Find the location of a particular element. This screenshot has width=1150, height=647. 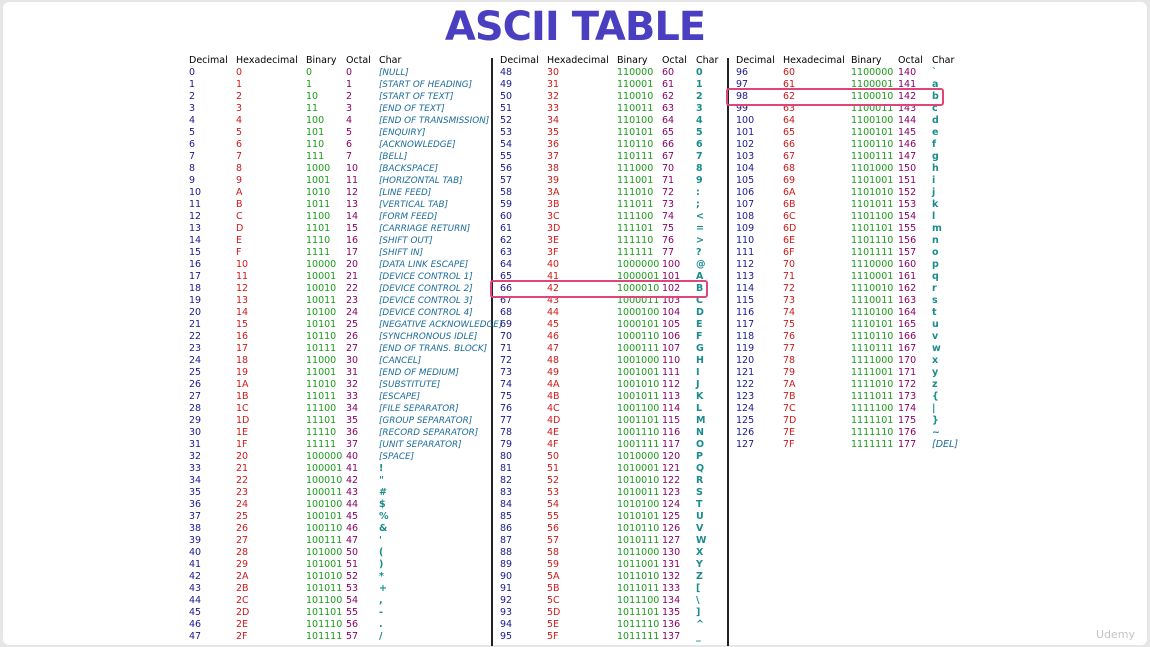

cell-decimal: 42 is located at coordinates (195, 576).